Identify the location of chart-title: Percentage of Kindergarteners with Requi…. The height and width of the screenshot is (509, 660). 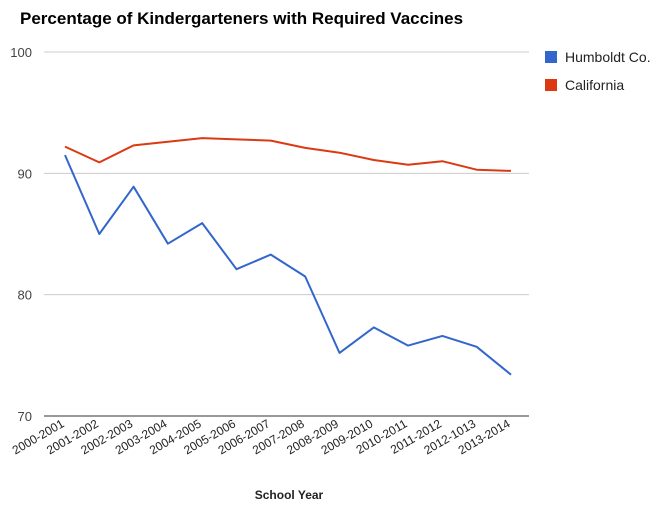
(241, 18).